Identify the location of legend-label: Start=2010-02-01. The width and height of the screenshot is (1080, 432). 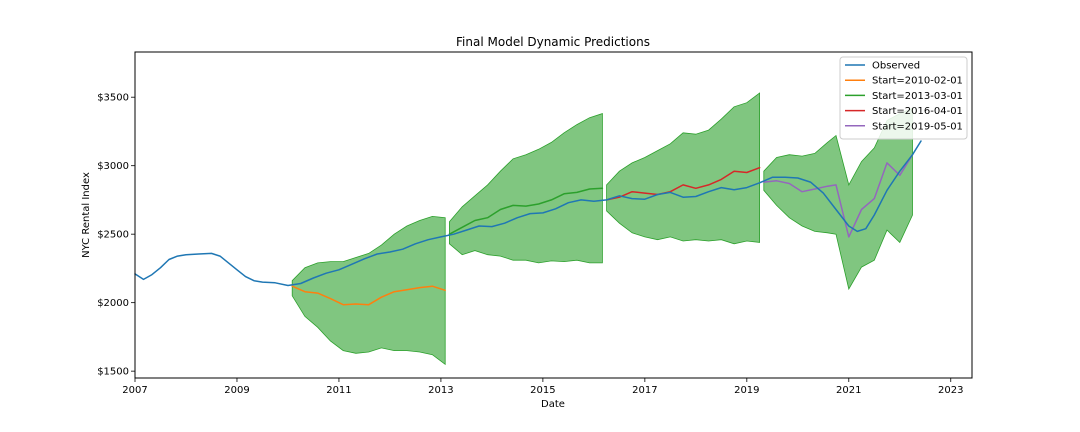
(917, 81).